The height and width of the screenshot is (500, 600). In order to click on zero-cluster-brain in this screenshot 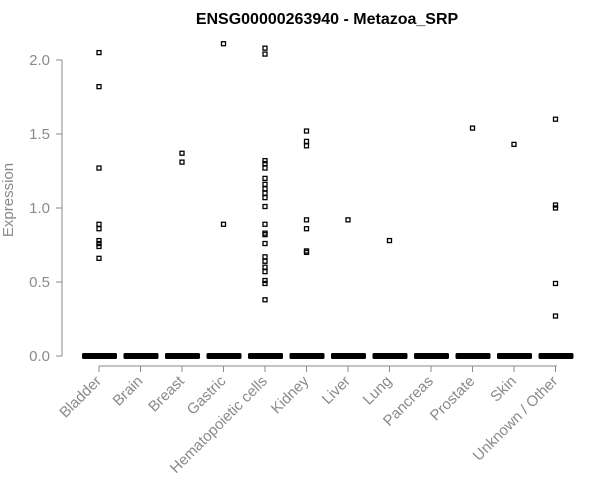, I will do `click(141, 356)`.